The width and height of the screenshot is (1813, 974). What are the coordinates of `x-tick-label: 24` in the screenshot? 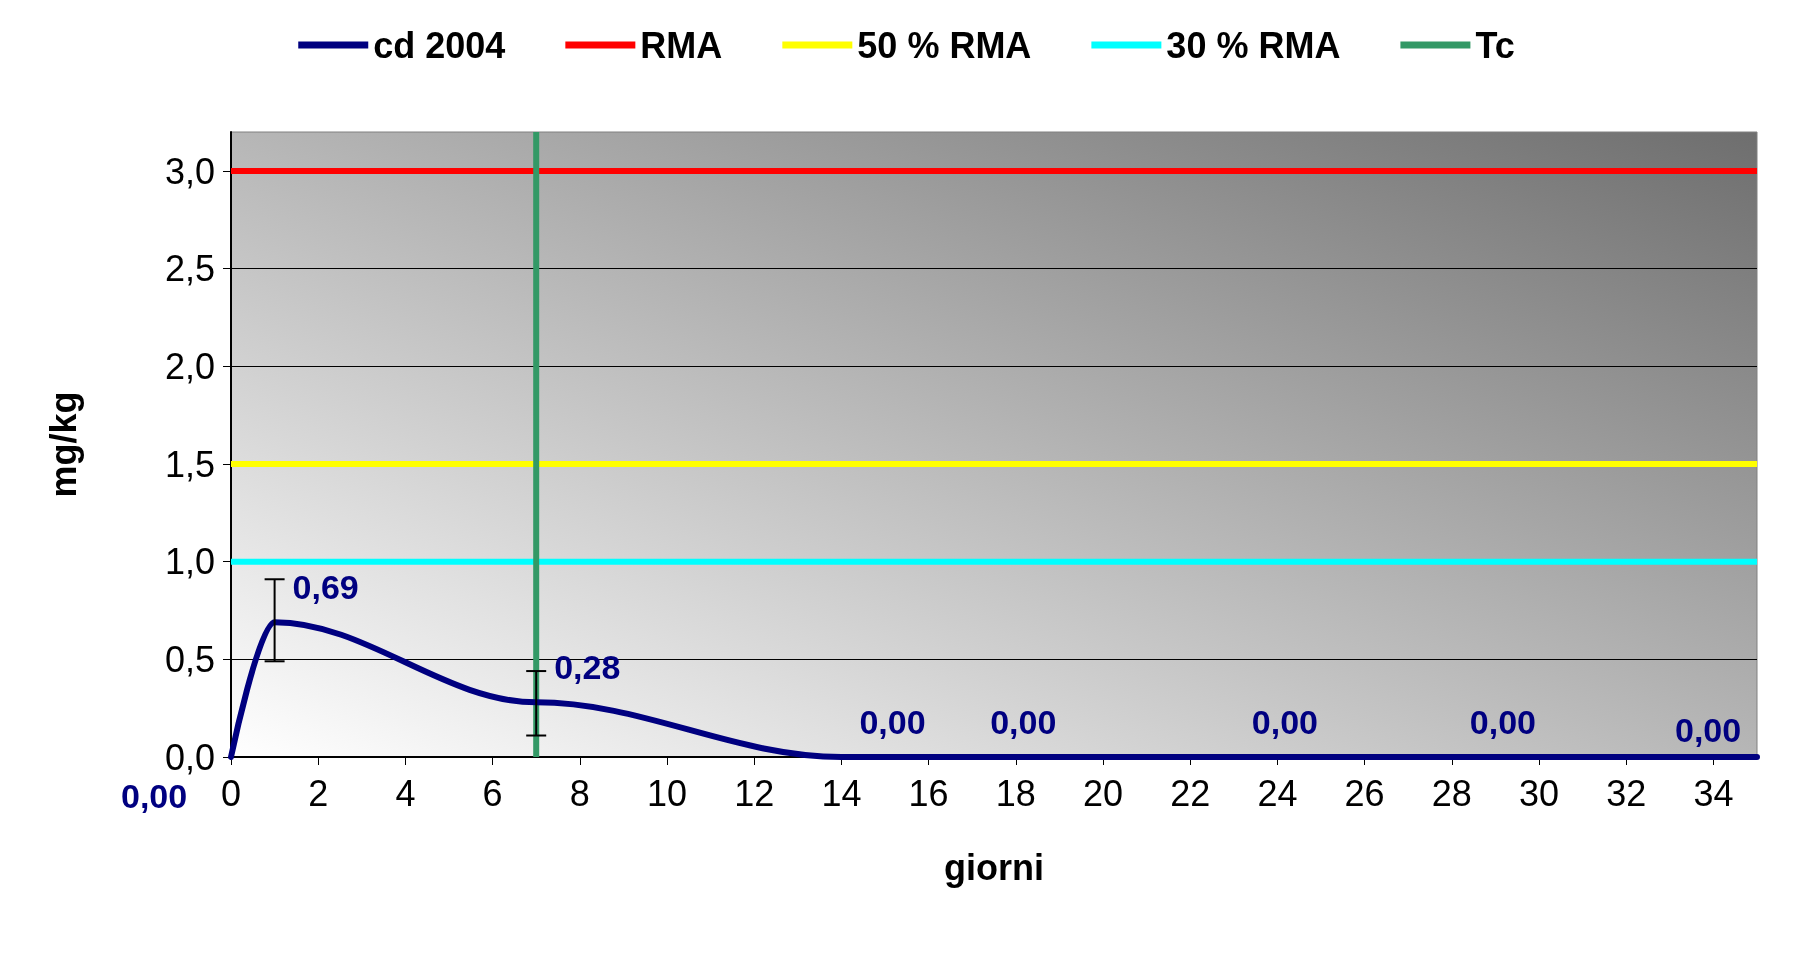 It's located at (1277, 793).